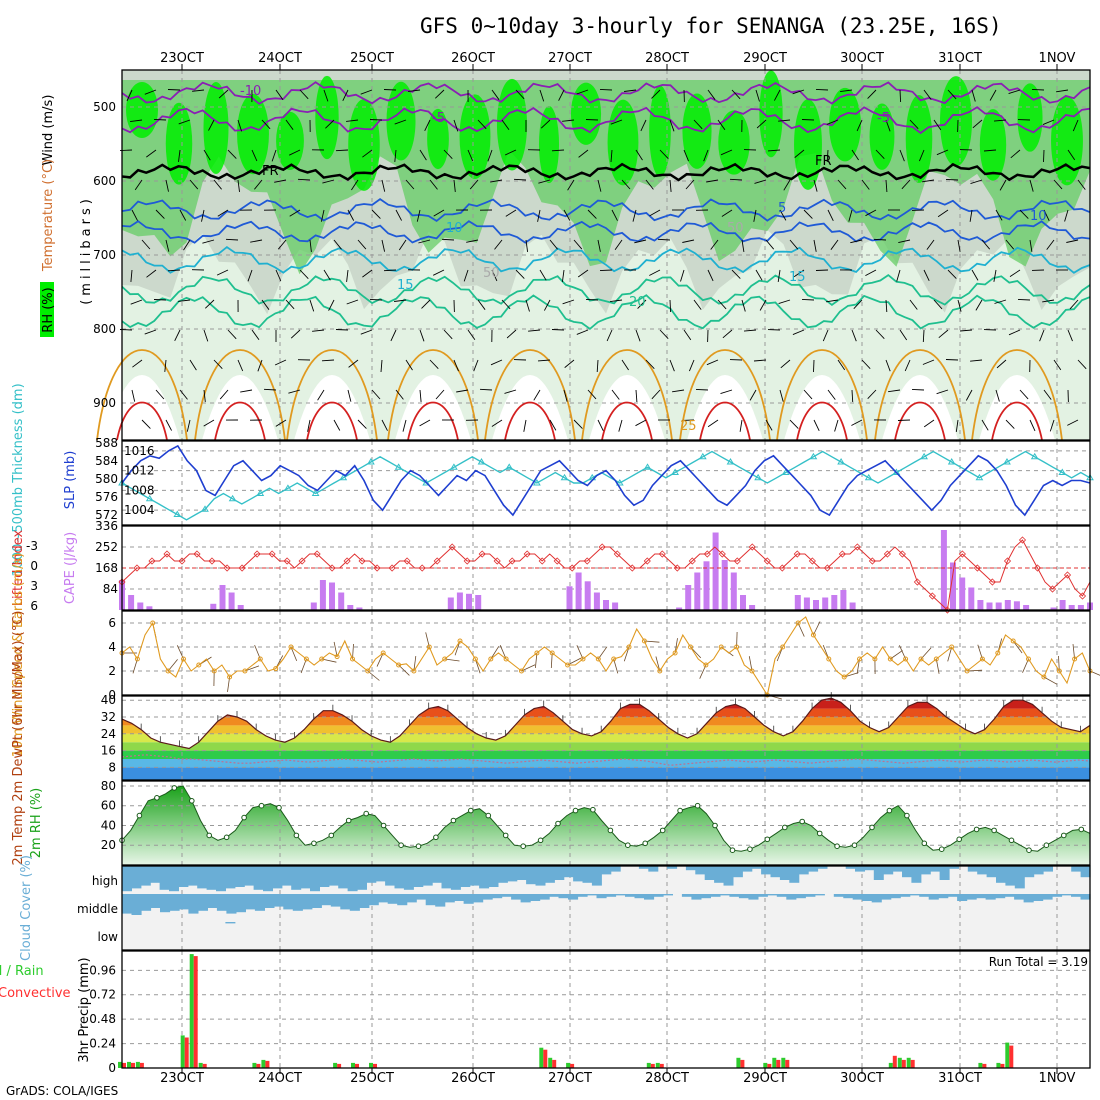 This screenshot has width=1100, height=1100. Describe the element at coordinates (427, 640) in the screenshot. I see `wind-barb-10m` at that location.